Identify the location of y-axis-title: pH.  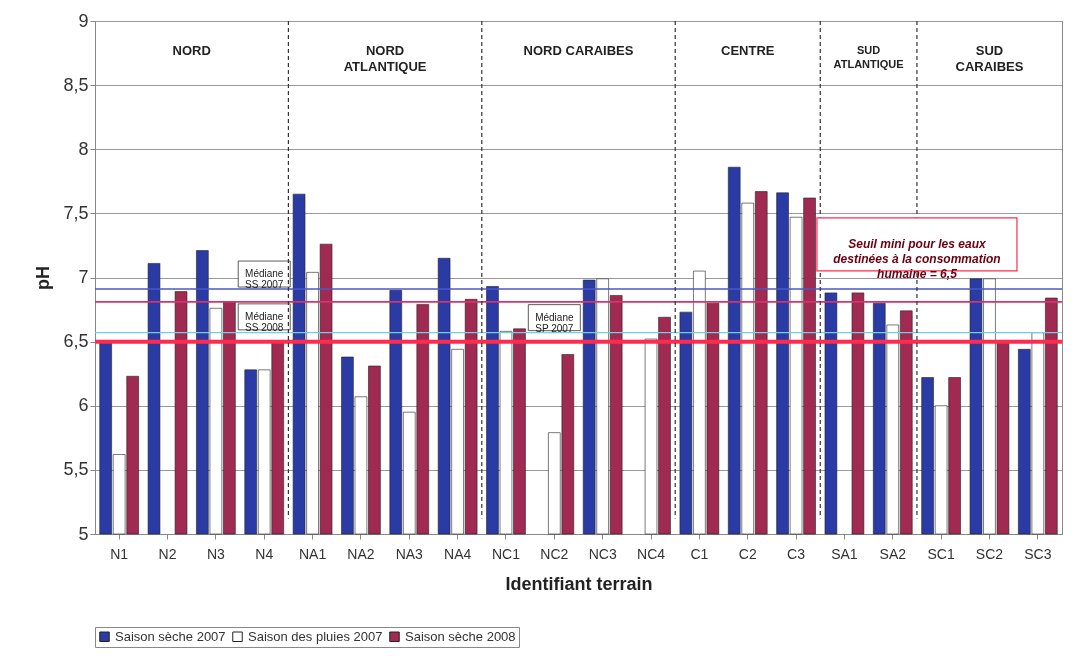
(43, 278).